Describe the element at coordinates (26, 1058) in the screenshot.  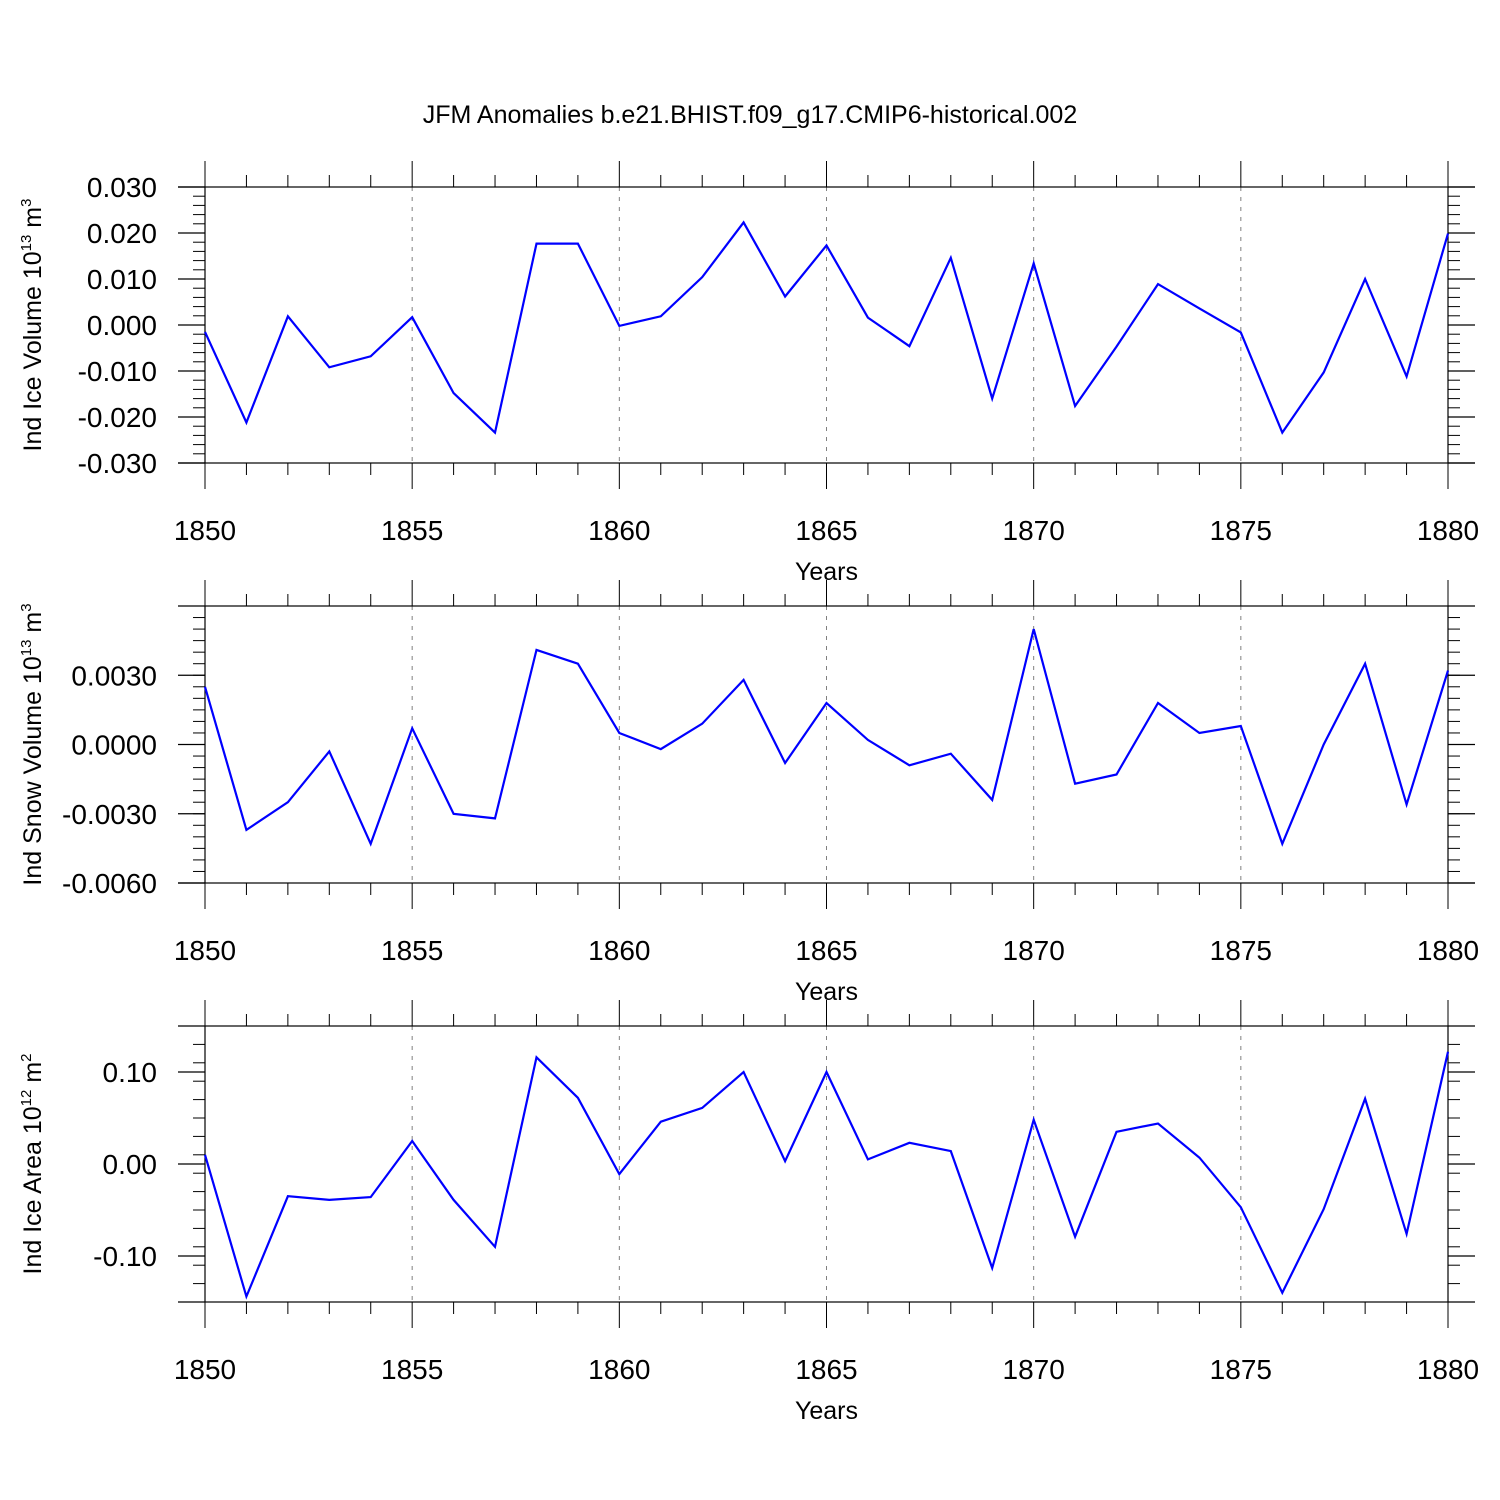
I see `y-label-exponent: 2` at that location.